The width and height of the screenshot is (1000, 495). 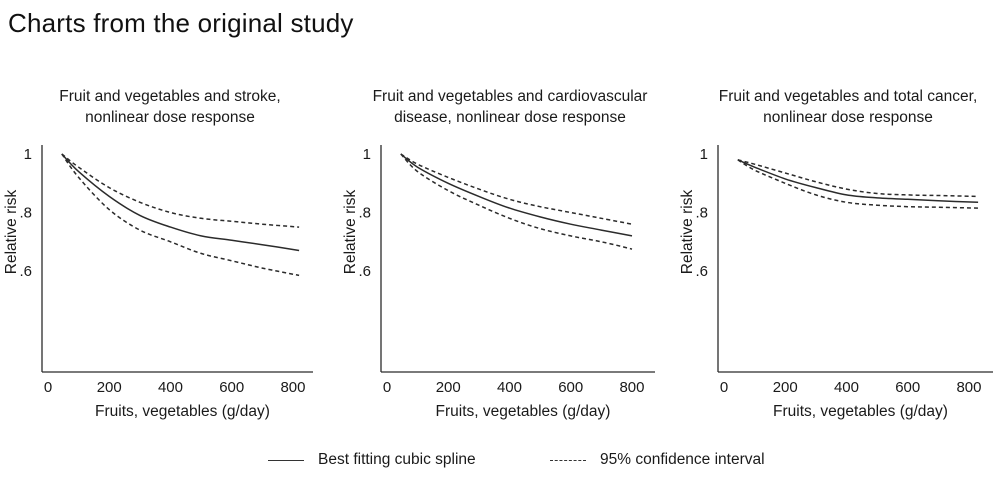 I want to click on page-title: Charts from the original study, so click(x=181, y=23).